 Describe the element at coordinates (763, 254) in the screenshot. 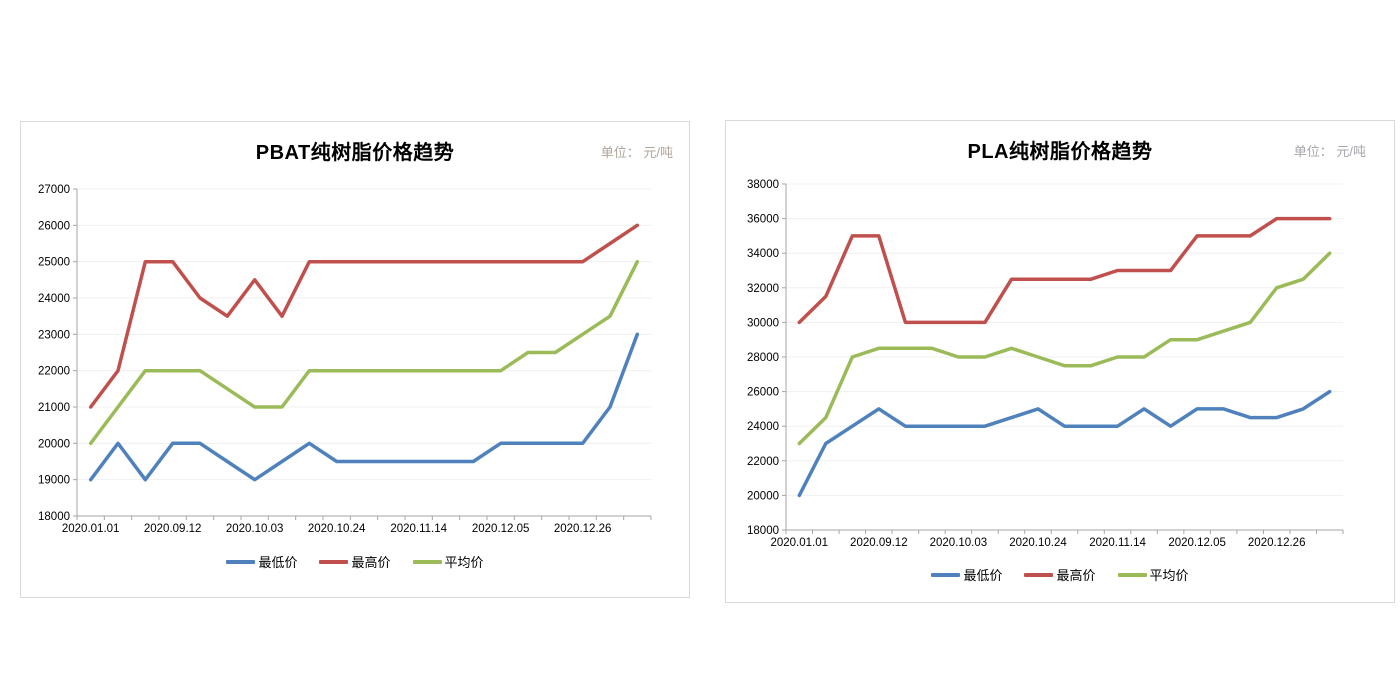

I see `y-tick-label: 34000` at that location.